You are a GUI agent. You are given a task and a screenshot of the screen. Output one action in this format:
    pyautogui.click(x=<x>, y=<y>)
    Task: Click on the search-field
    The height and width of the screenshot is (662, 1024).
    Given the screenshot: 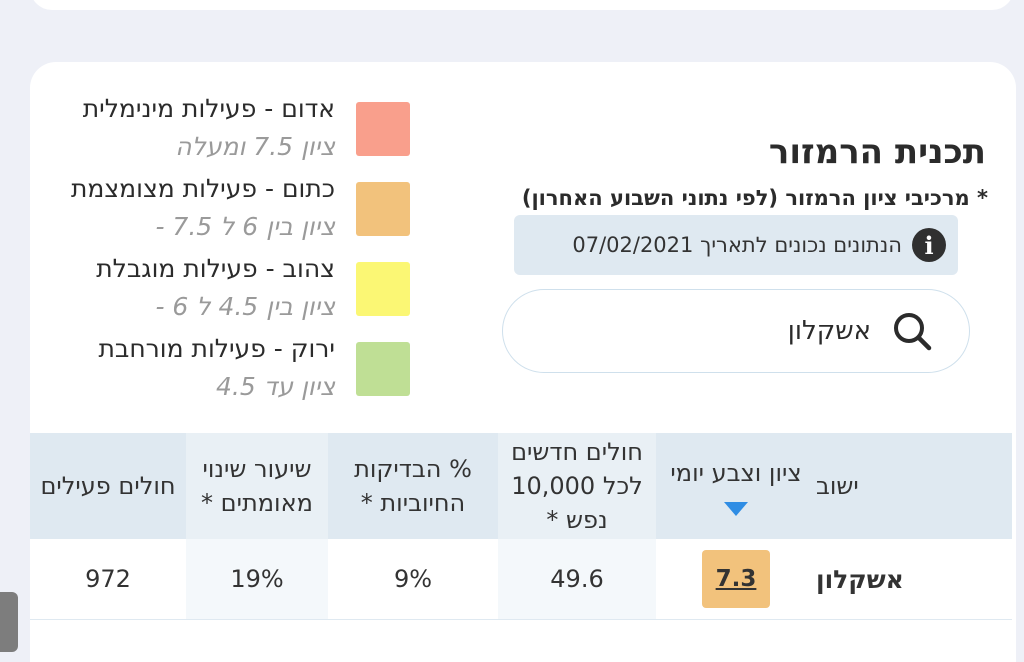 What is the action you would take?
    pyautogui.click(x=736, y=331)
    